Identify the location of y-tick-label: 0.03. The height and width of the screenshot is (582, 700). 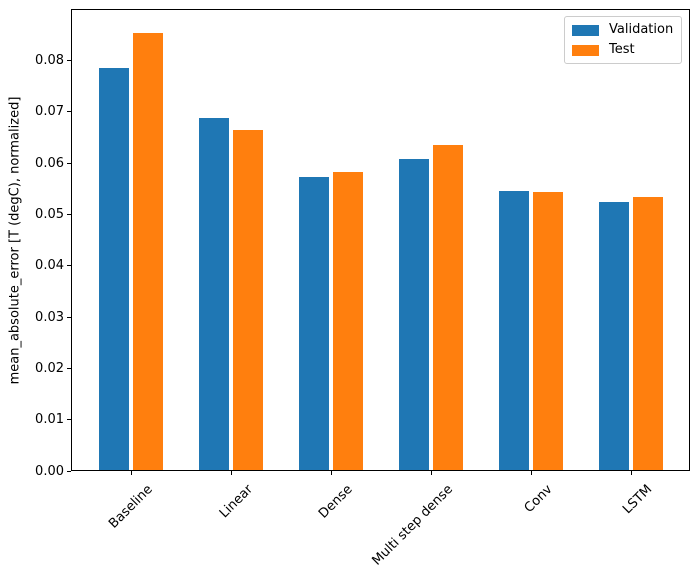
(49, 317).